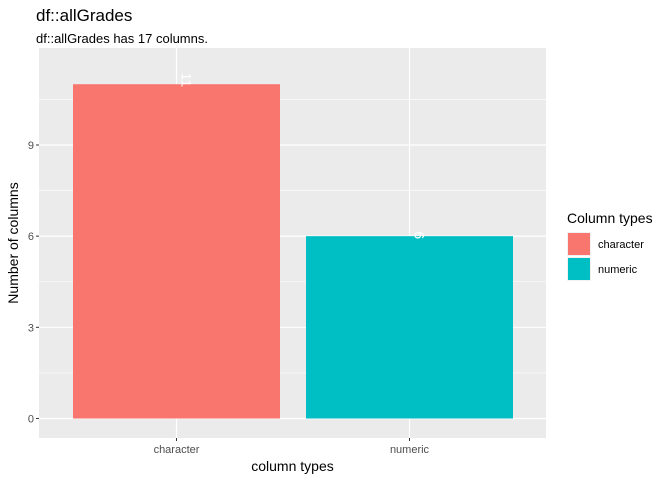 This screenshot has width=672, height=480. I want to click on legend-label: numeric, so click(618, 270).